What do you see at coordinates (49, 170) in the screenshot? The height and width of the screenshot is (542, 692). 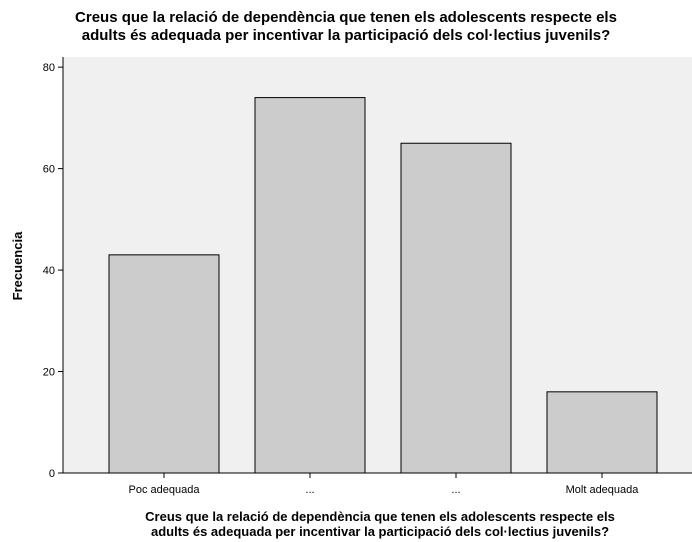 I see `y-tick-label: 60` at bounding box center [49, 170].